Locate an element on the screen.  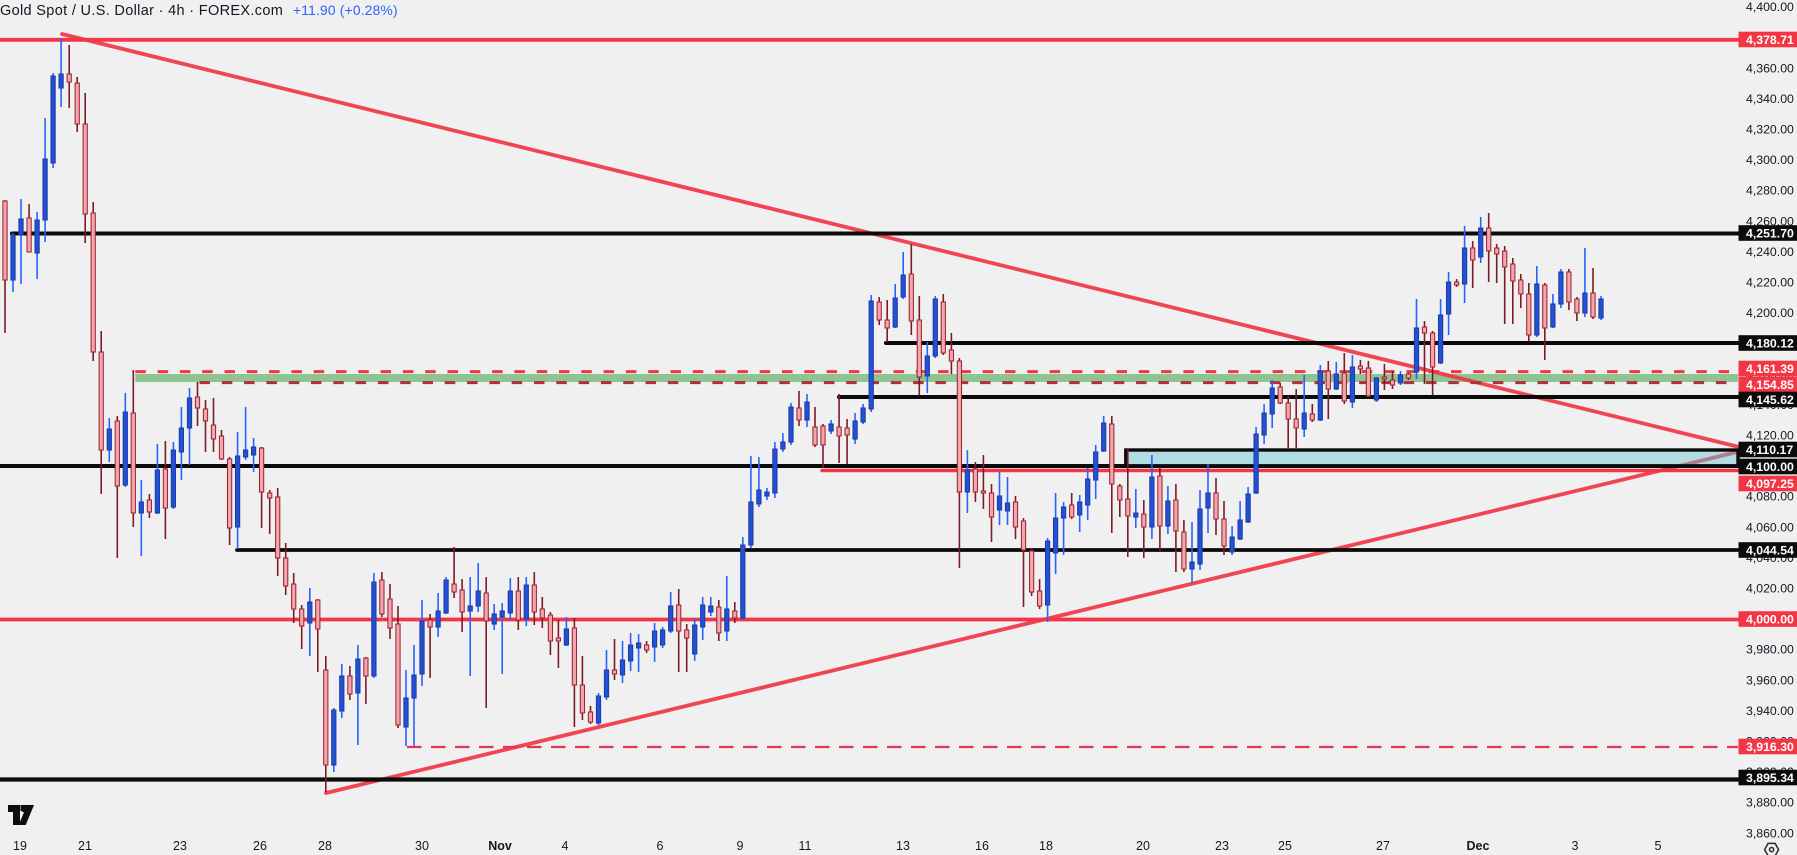
svg-text: 4,097.25 is located at coordinates (1770, 484).